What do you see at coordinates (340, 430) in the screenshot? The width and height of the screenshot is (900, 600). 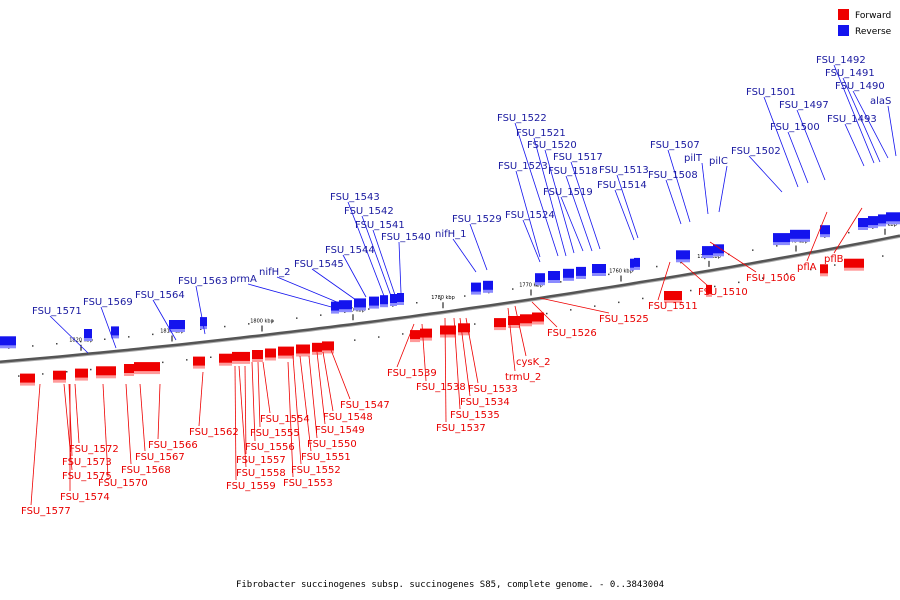 I see `gene-label-fsu_1549: FSU_1549` at bounding box center [340, 430].